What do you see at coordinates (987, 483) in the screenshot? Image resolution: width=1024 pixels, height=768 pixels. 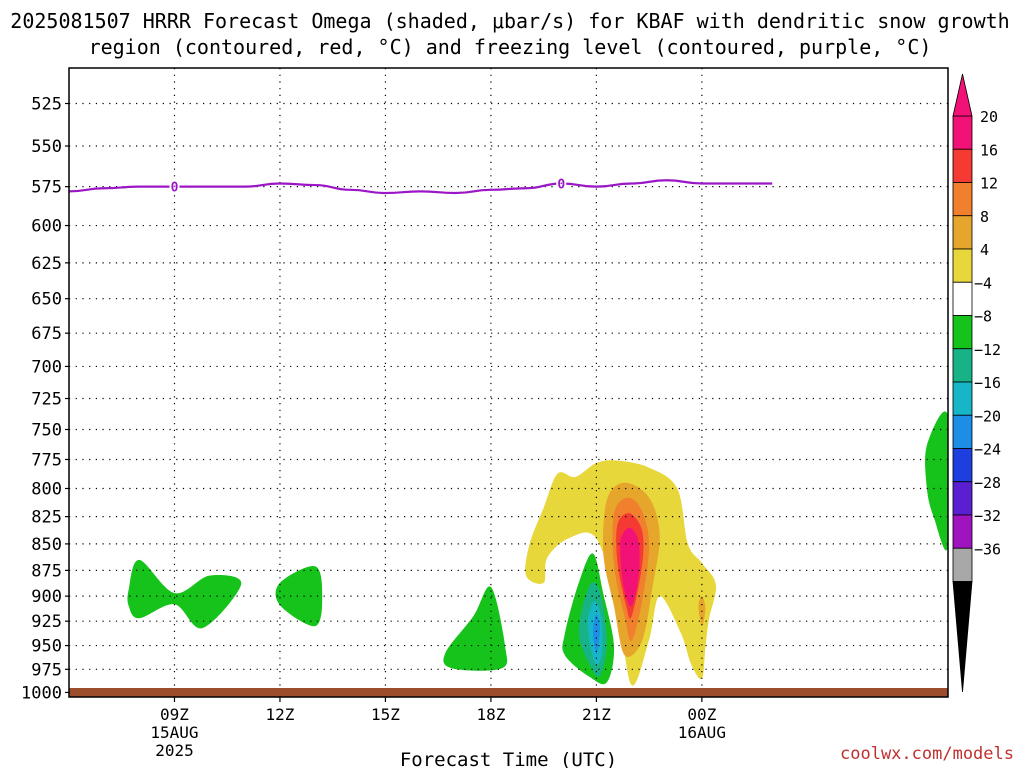 I see `colorbar-label: −28` at bounding box center [987, 483].